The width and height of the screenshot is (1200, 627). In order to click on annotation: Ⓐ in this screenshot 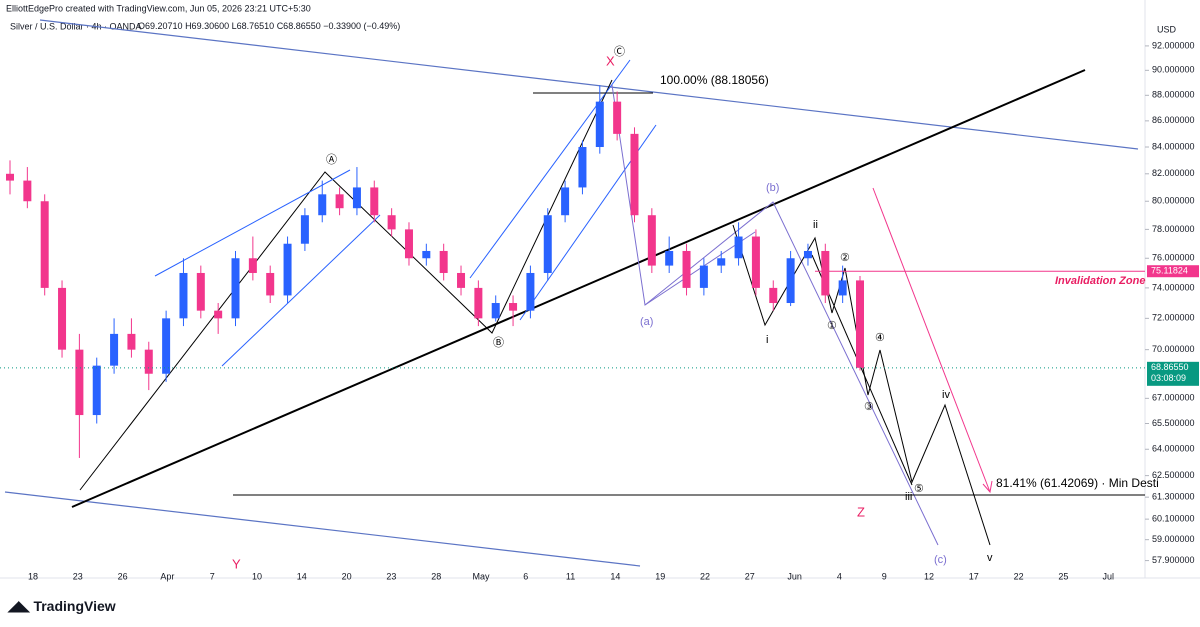, I will do `click(331, 159)`.